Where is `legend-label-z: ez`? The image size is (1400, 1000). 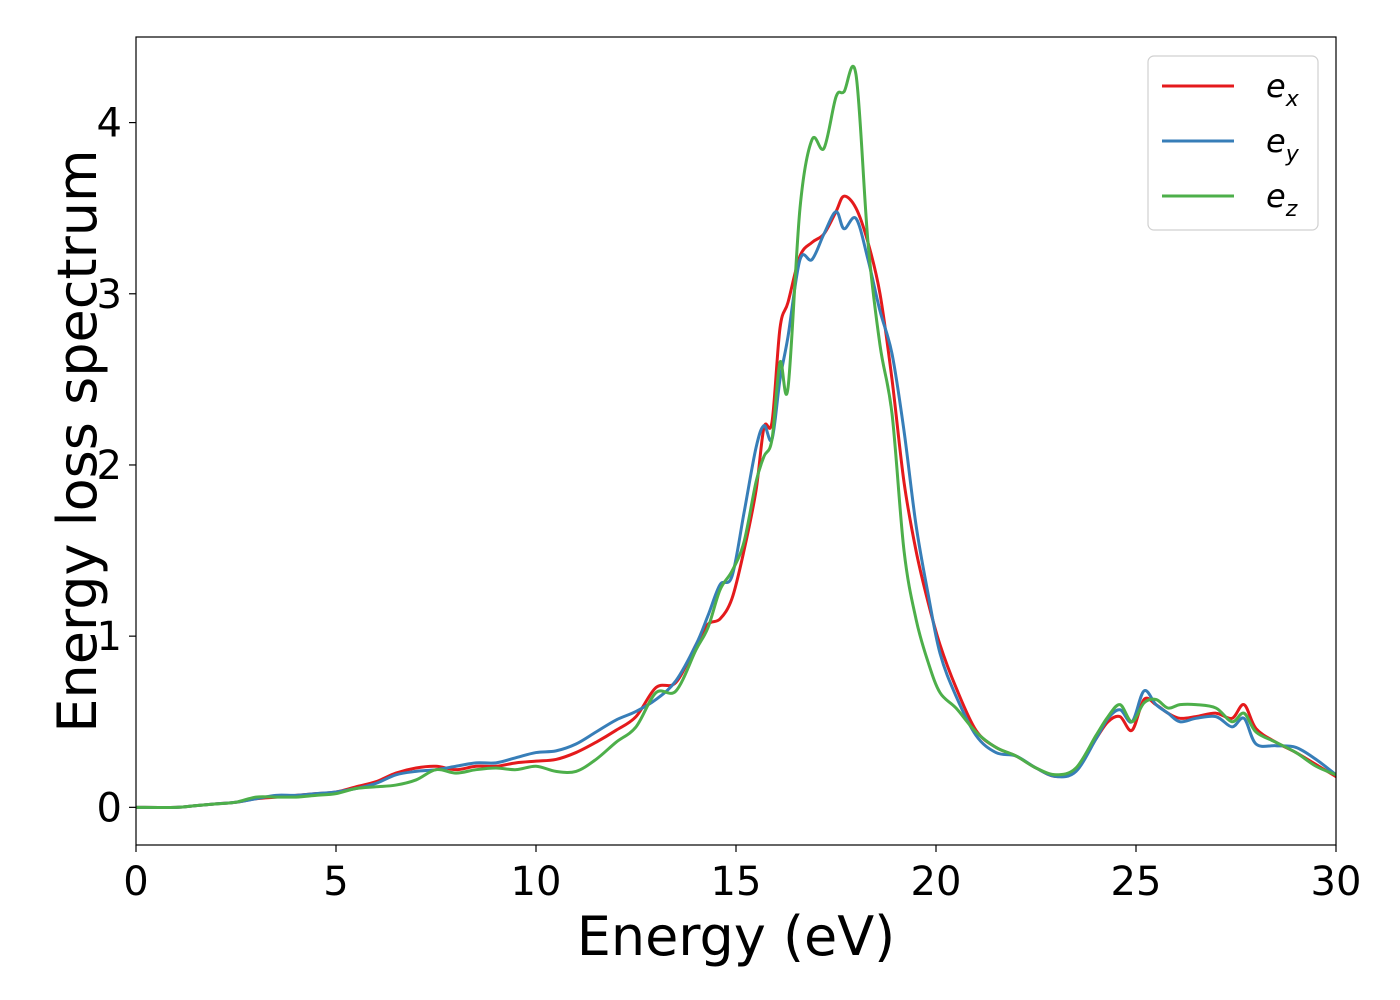
legend-label-z: ez is located at coordinates (1282, 199).